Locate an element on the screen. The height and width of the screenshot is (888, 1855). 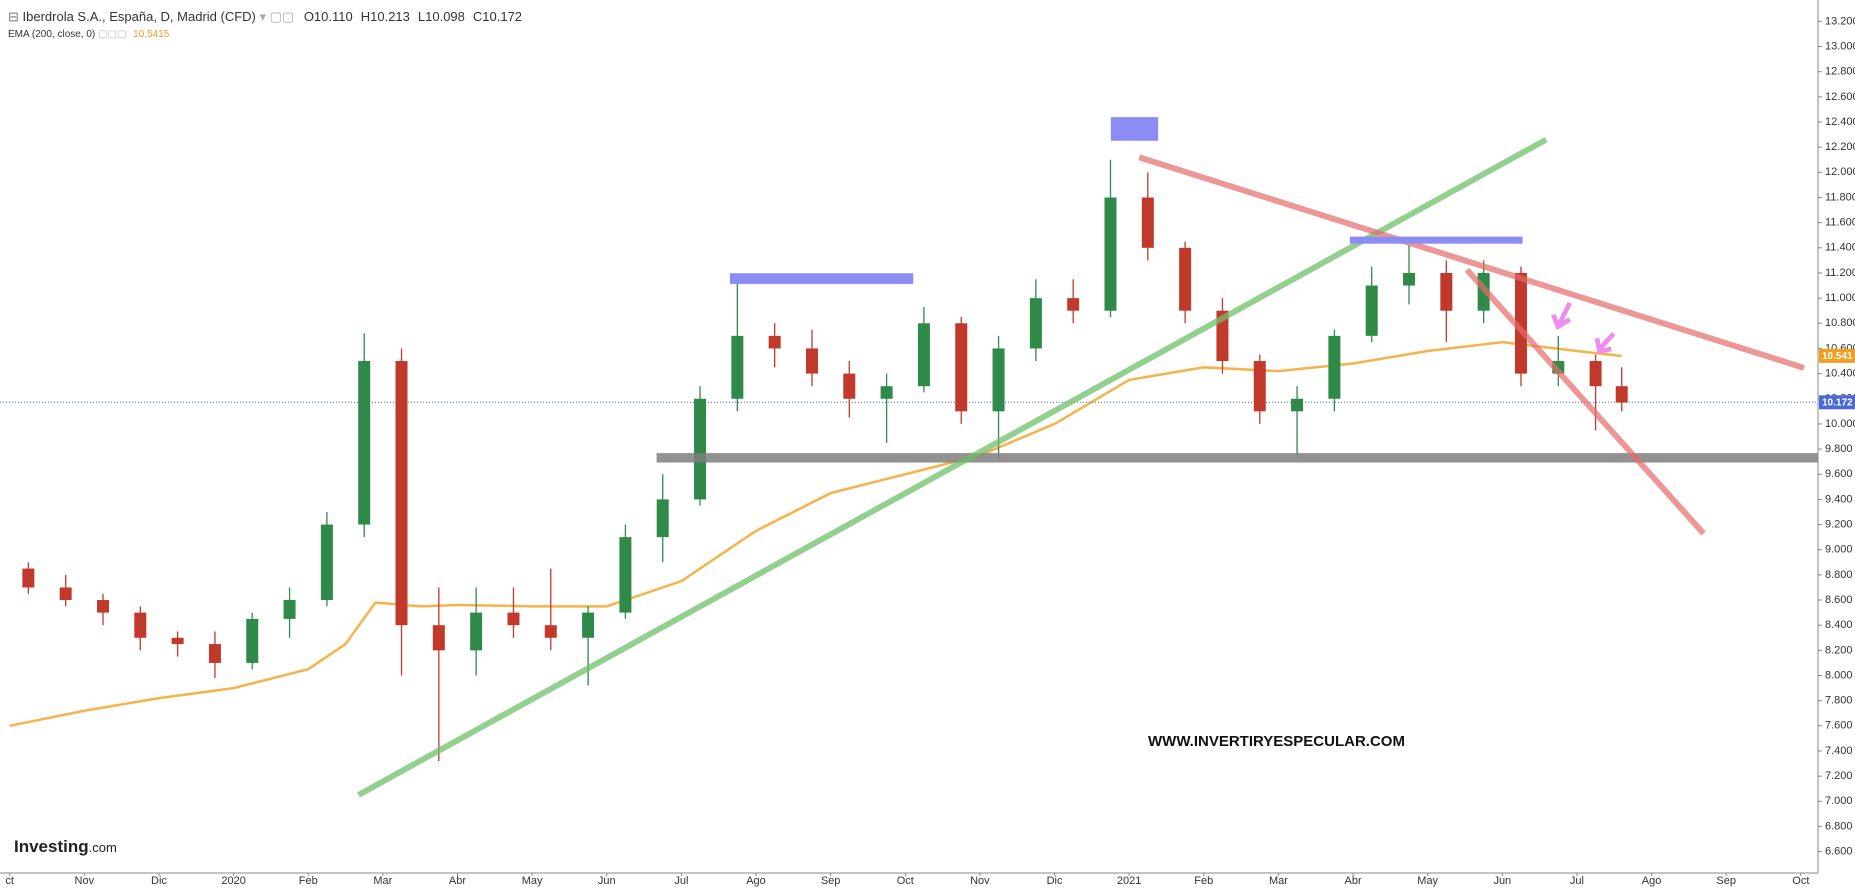
menu-icon: ▾ ▢▢ is located at coordinates (277, 16).